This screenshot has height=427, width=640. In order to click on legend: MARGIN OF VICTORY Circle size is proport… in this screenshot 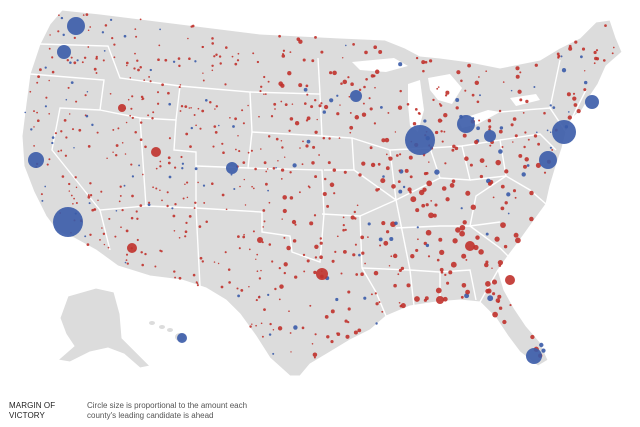, I will do `click(159, 413)`.